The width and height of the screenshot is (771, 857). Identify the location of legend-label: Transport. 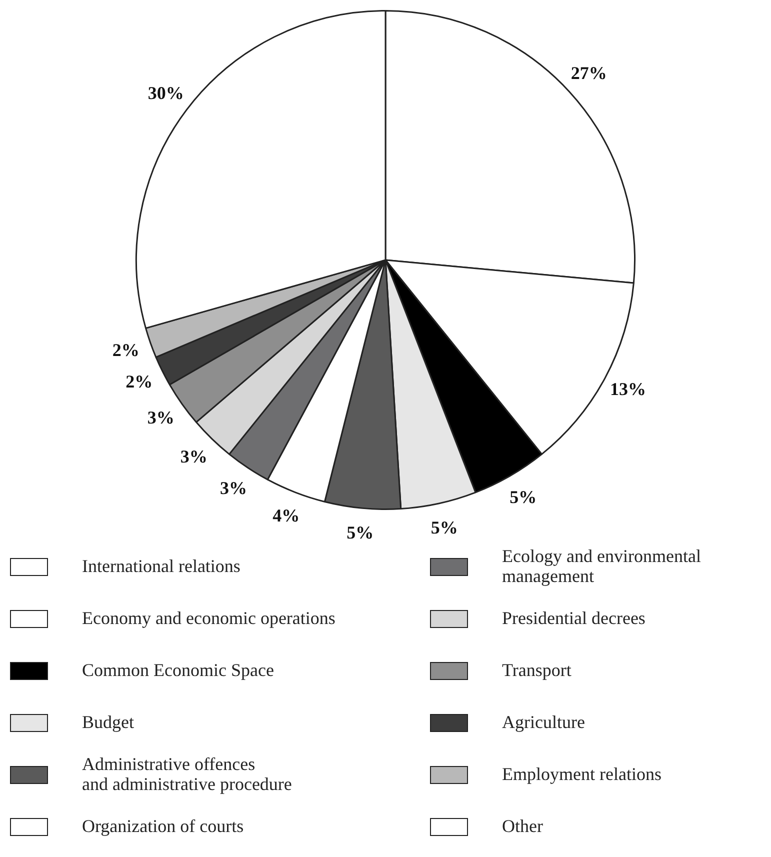
(537, 670).